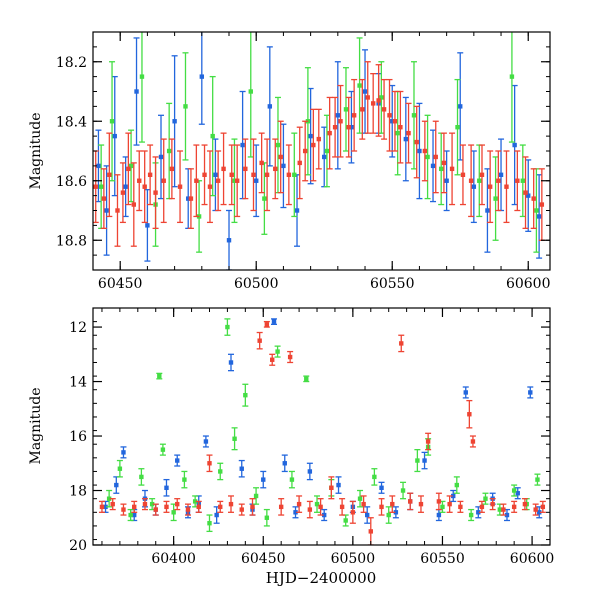  What do you see at coordinates (263, 559) in the screenshot?
I see `x-tick-label: 60450` at bounding box center [263, 559].